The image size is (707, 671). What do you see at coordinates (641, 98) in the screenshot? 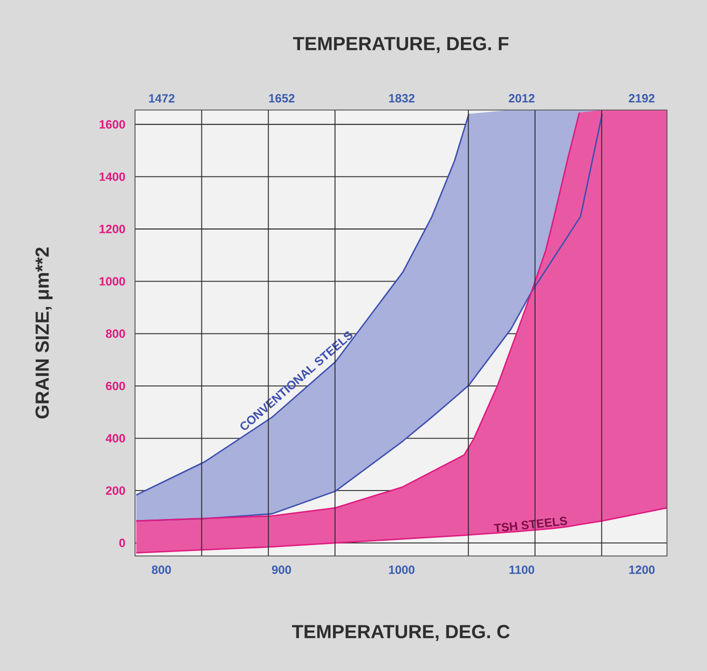
I see `x2-tick-label: 2192` at bounding box center [641, 98].